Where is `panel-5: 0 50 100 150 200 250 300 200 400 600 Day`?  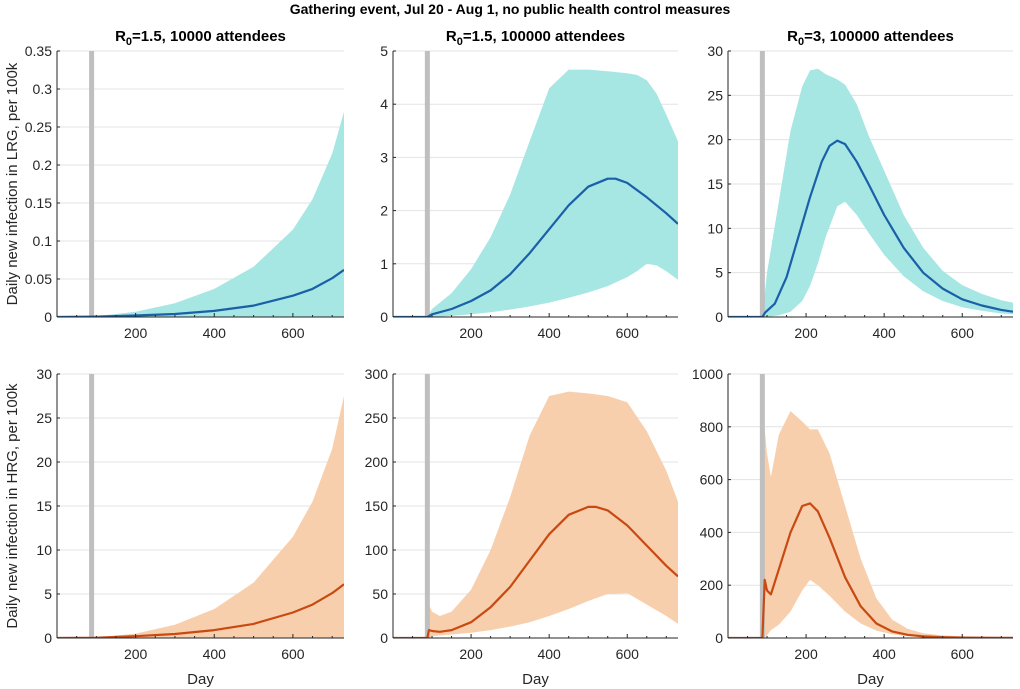
panel-5: 0 50 100 150 200 250 300 200 400 600 Day is located at coordinates (521, 527).